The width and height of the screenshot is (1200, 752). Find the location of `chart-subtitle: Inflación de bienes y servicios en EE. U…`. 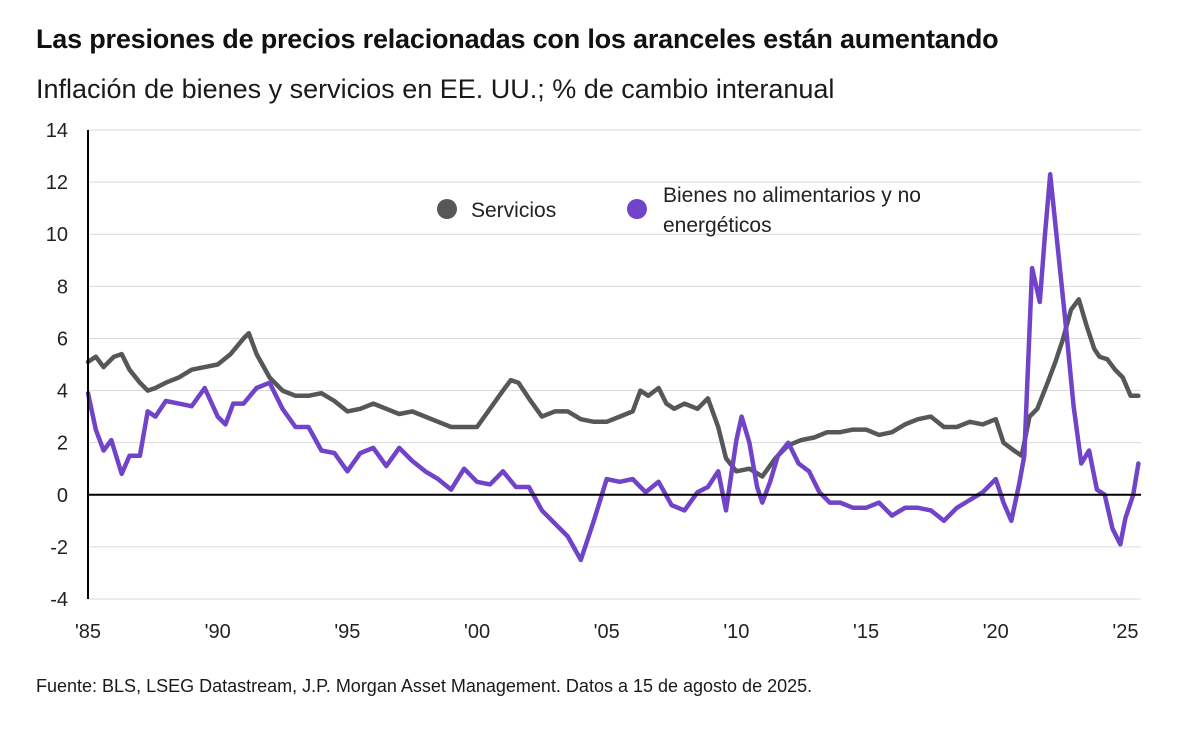

chart-subtitle: Inflación de bienes y servicios en EE. U… is located at coordinates (435, 89).